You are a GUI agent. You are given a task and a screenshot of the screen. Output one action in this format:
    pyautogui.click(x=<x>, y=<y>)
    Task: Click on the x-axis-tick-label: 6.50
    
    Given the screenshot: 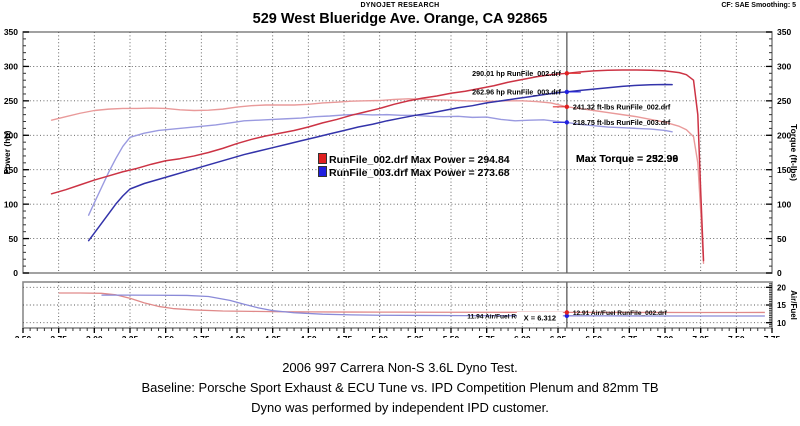 What is the action you would take?
    pyautogui.click(x=593, y=336)
    